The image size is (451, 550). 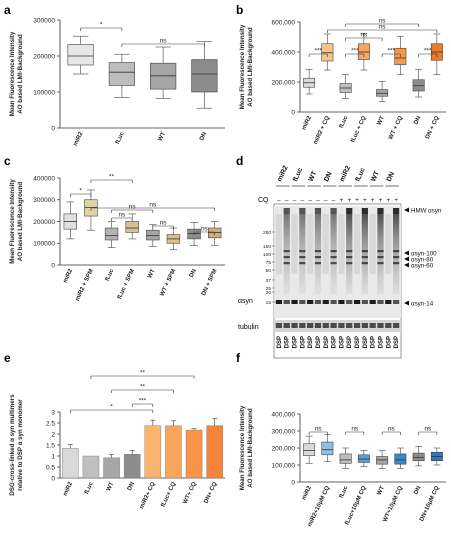 I want to click on tubulin-bands, so click(x=337, y=325).